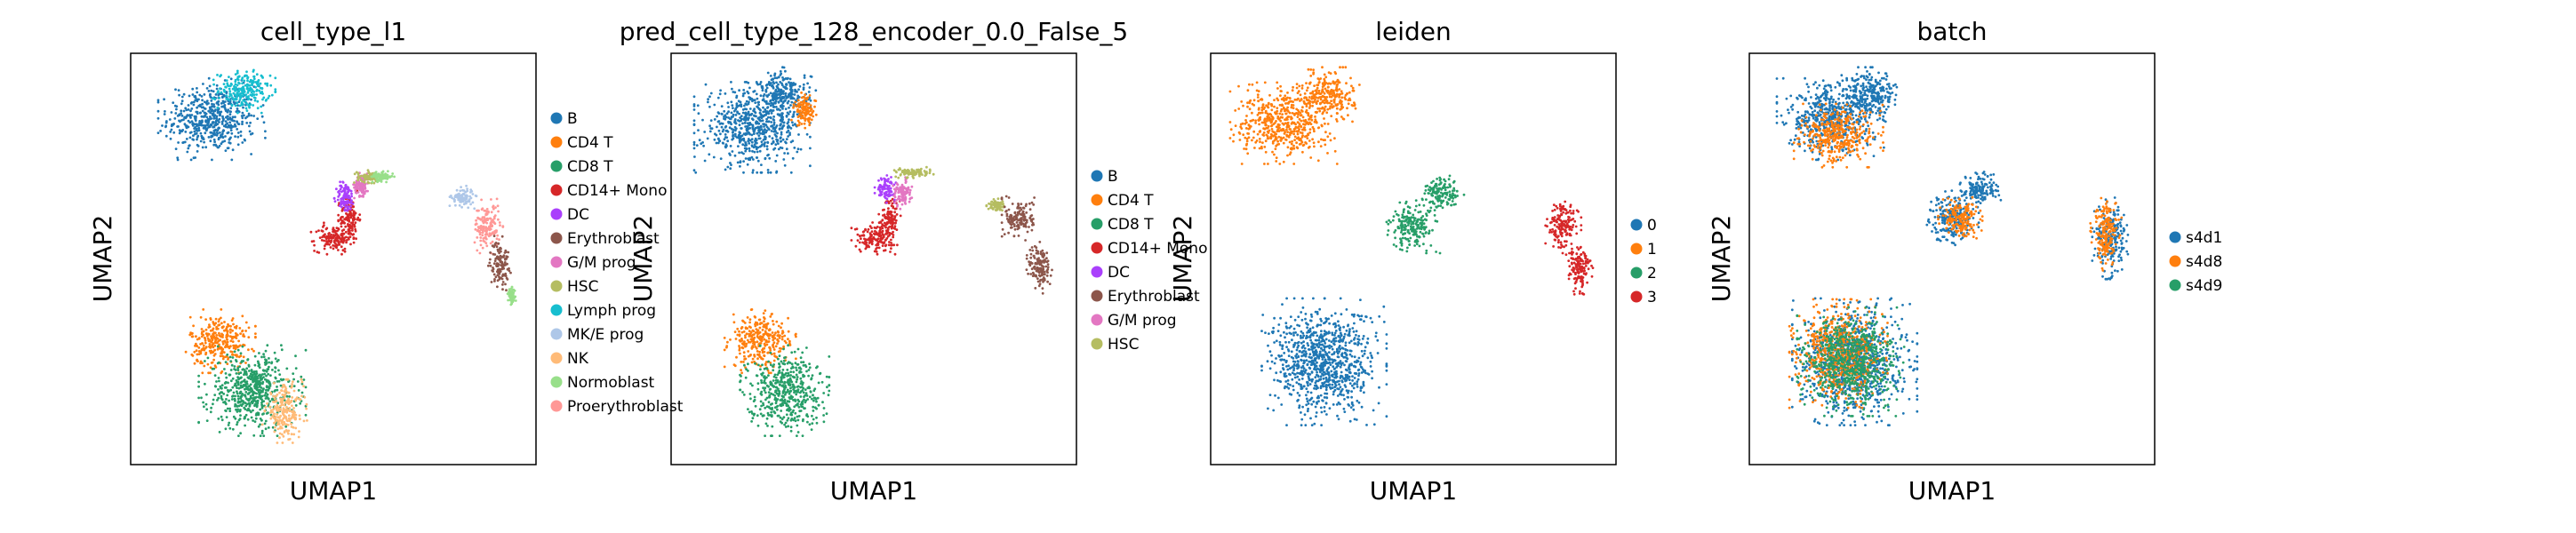 The width and height of the screenshot is (2576, 533). What do you see at coordinates (872, 251) in the screenshot?
I see `scatter-points` at bounding box center [872, 251].